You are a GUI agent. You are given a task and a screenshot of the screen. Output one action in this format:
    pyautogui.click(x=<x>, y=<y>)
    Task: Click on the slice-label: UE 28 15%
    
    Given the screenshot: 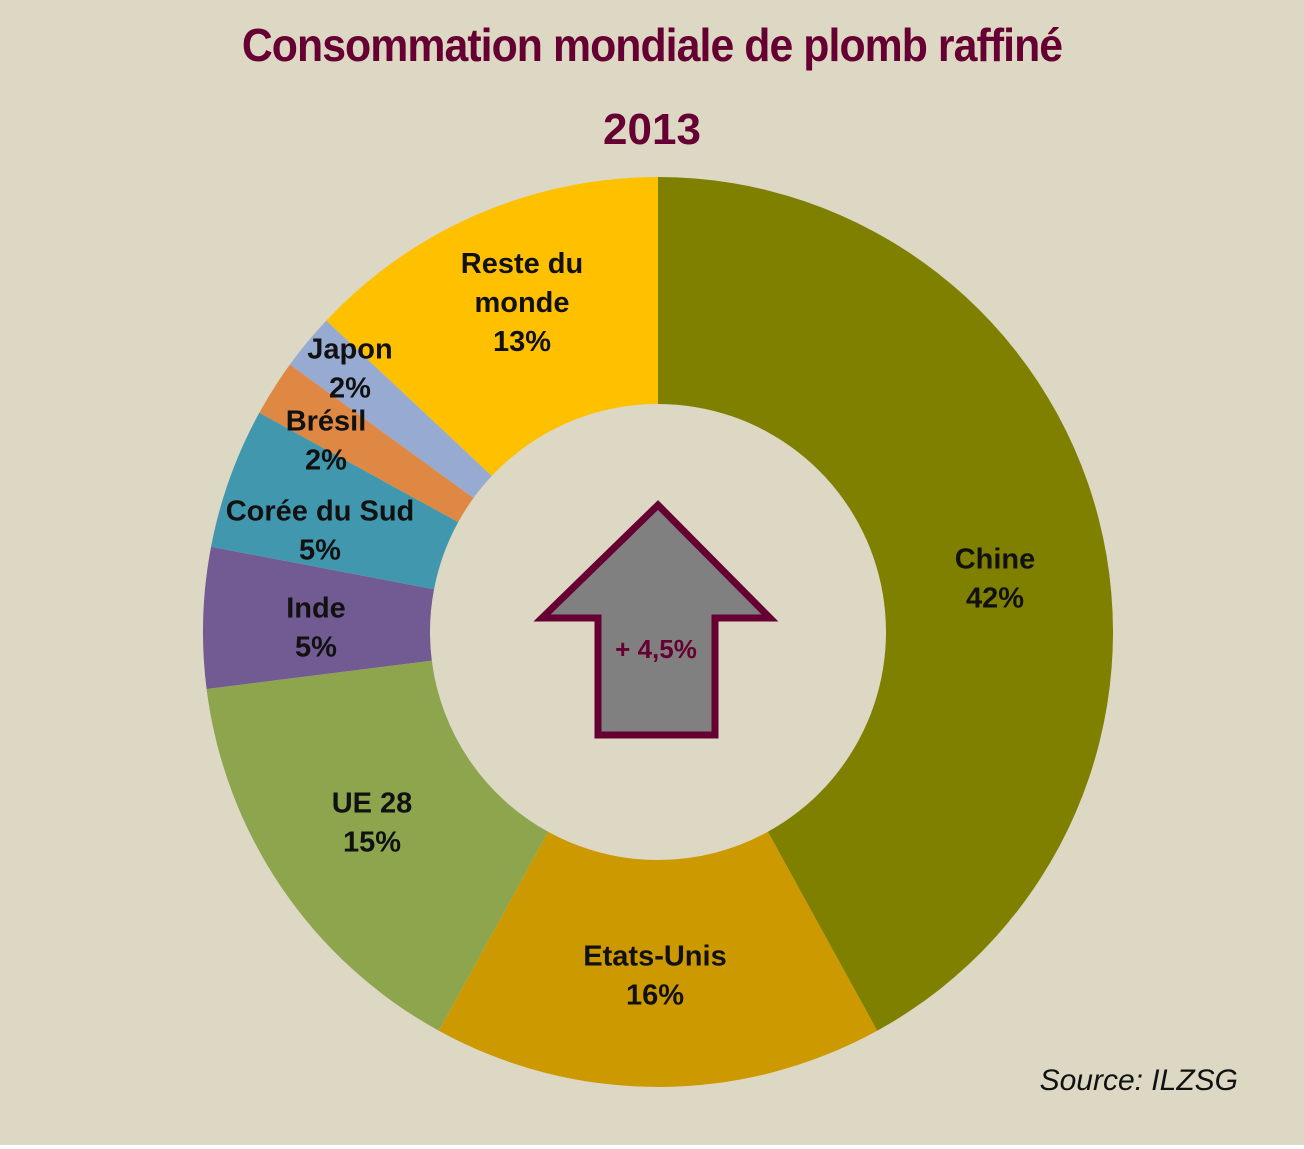 What is the action you would take?
    pyautogui.click(x=372, y=823)
    